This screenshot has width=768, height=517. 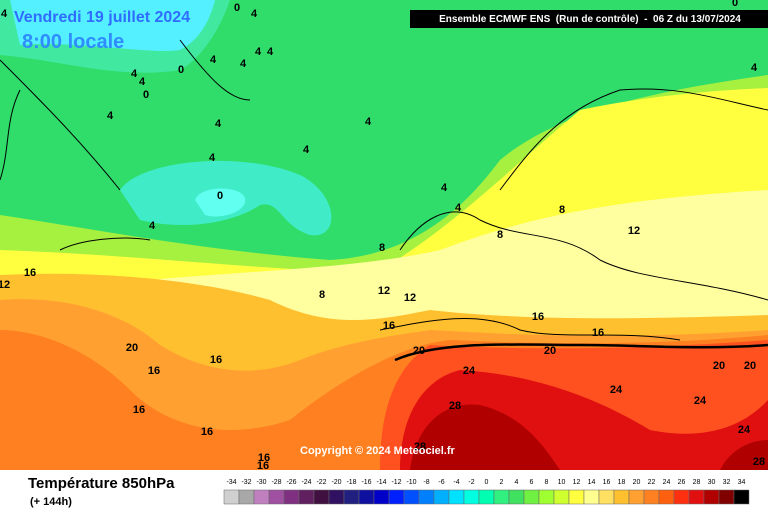 I want to click on legend-label: -32, so click(x=246, y=482).